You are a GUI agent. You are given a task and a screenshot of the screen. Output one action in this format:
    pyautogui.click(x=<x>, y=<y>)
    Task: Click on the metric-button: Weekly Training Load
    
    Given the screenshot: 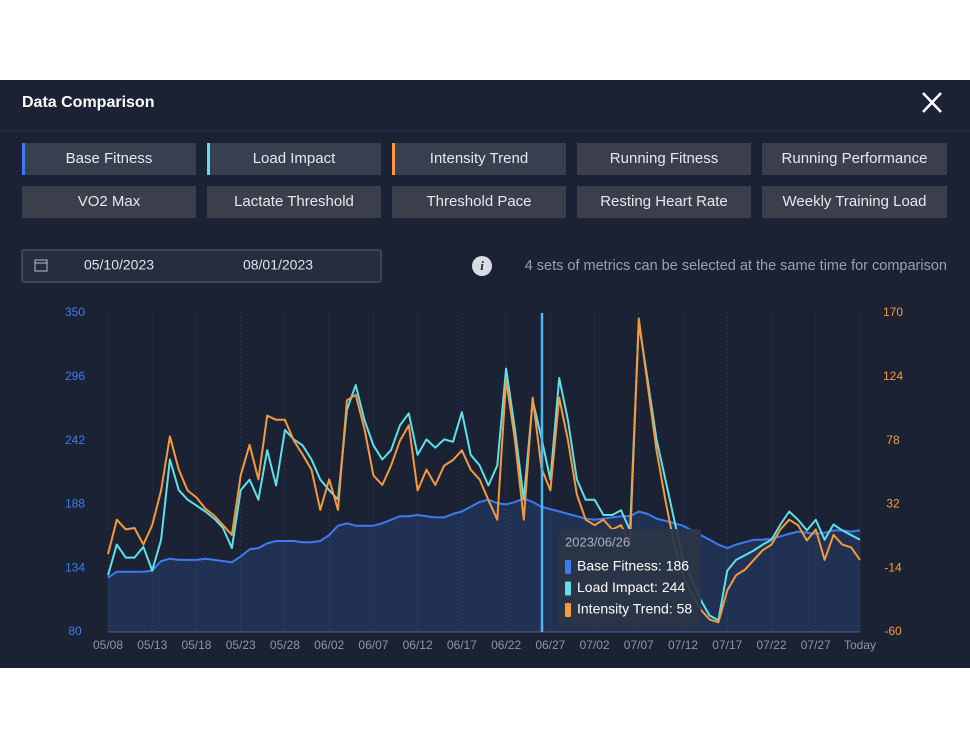 What is the action you would take?
    pyautogui.click(x=854, y=202)
    